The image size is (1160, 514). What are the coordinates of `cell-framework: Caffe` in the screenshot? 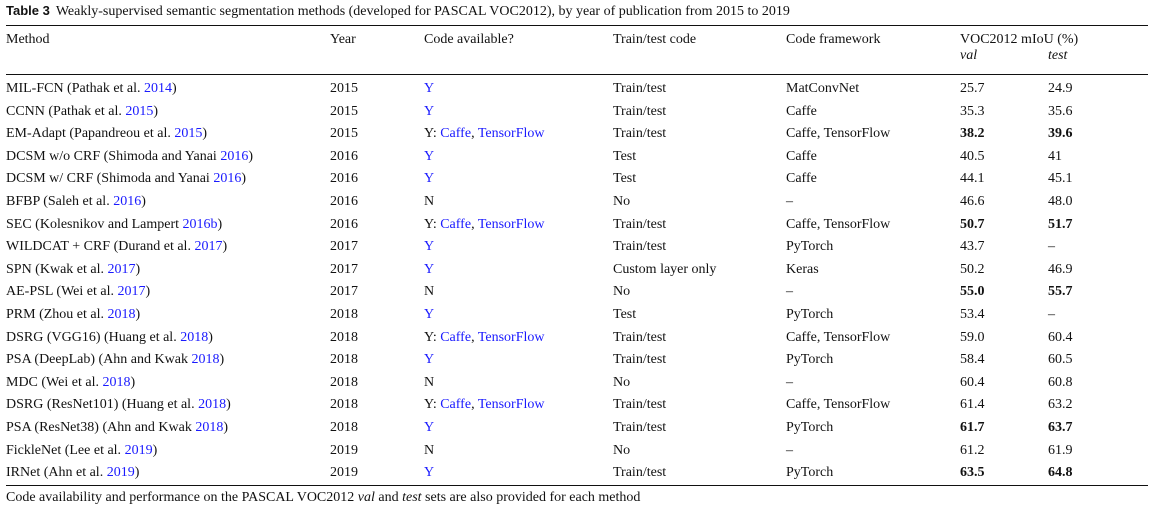 It's located at (801, 156).